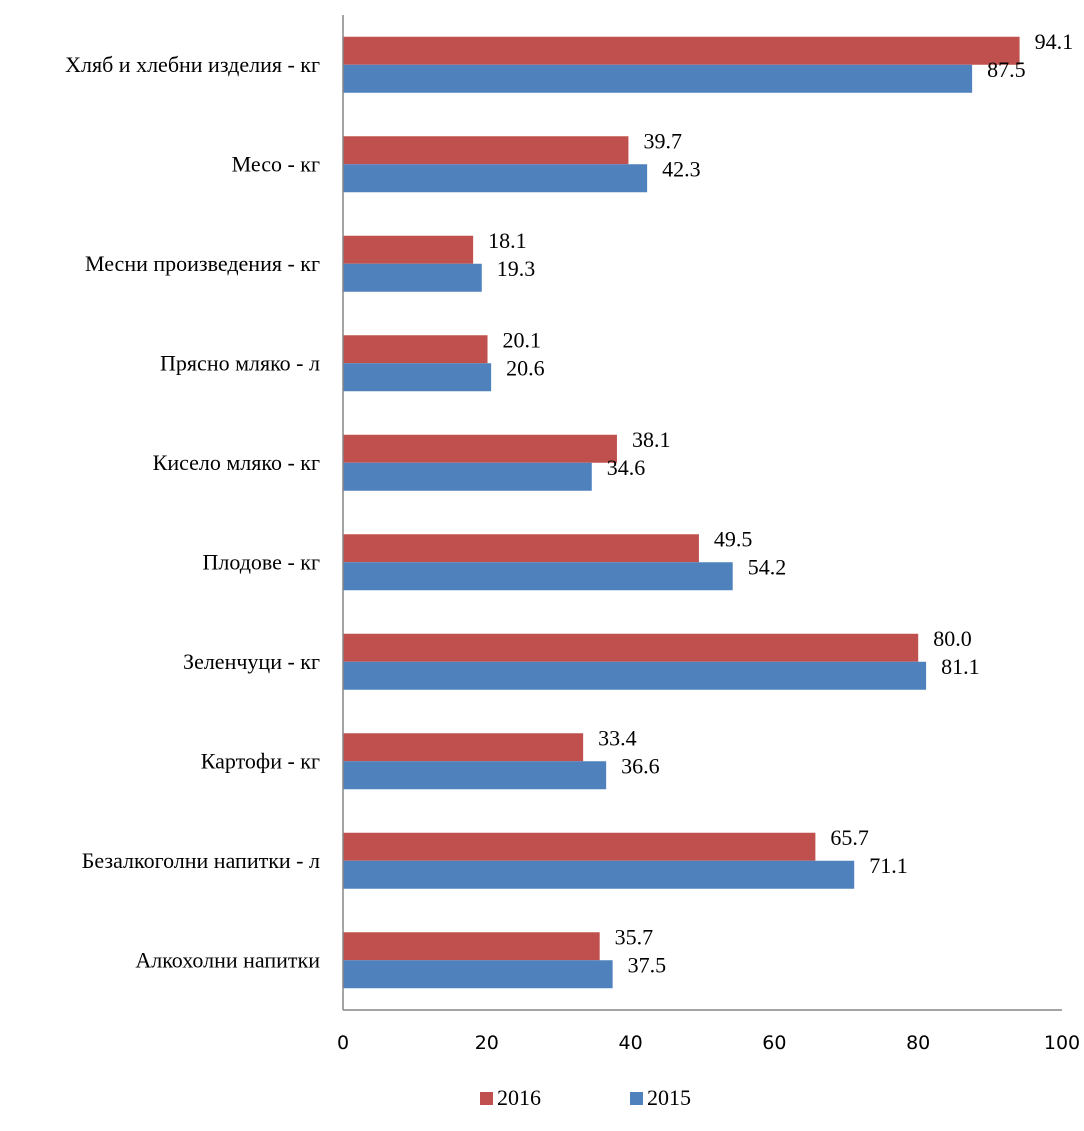 The image size is (1084, 1131). Describe the element at coordinates (849, 837) in the screenshot. I see `value-label-2016: 65.7` at that location.